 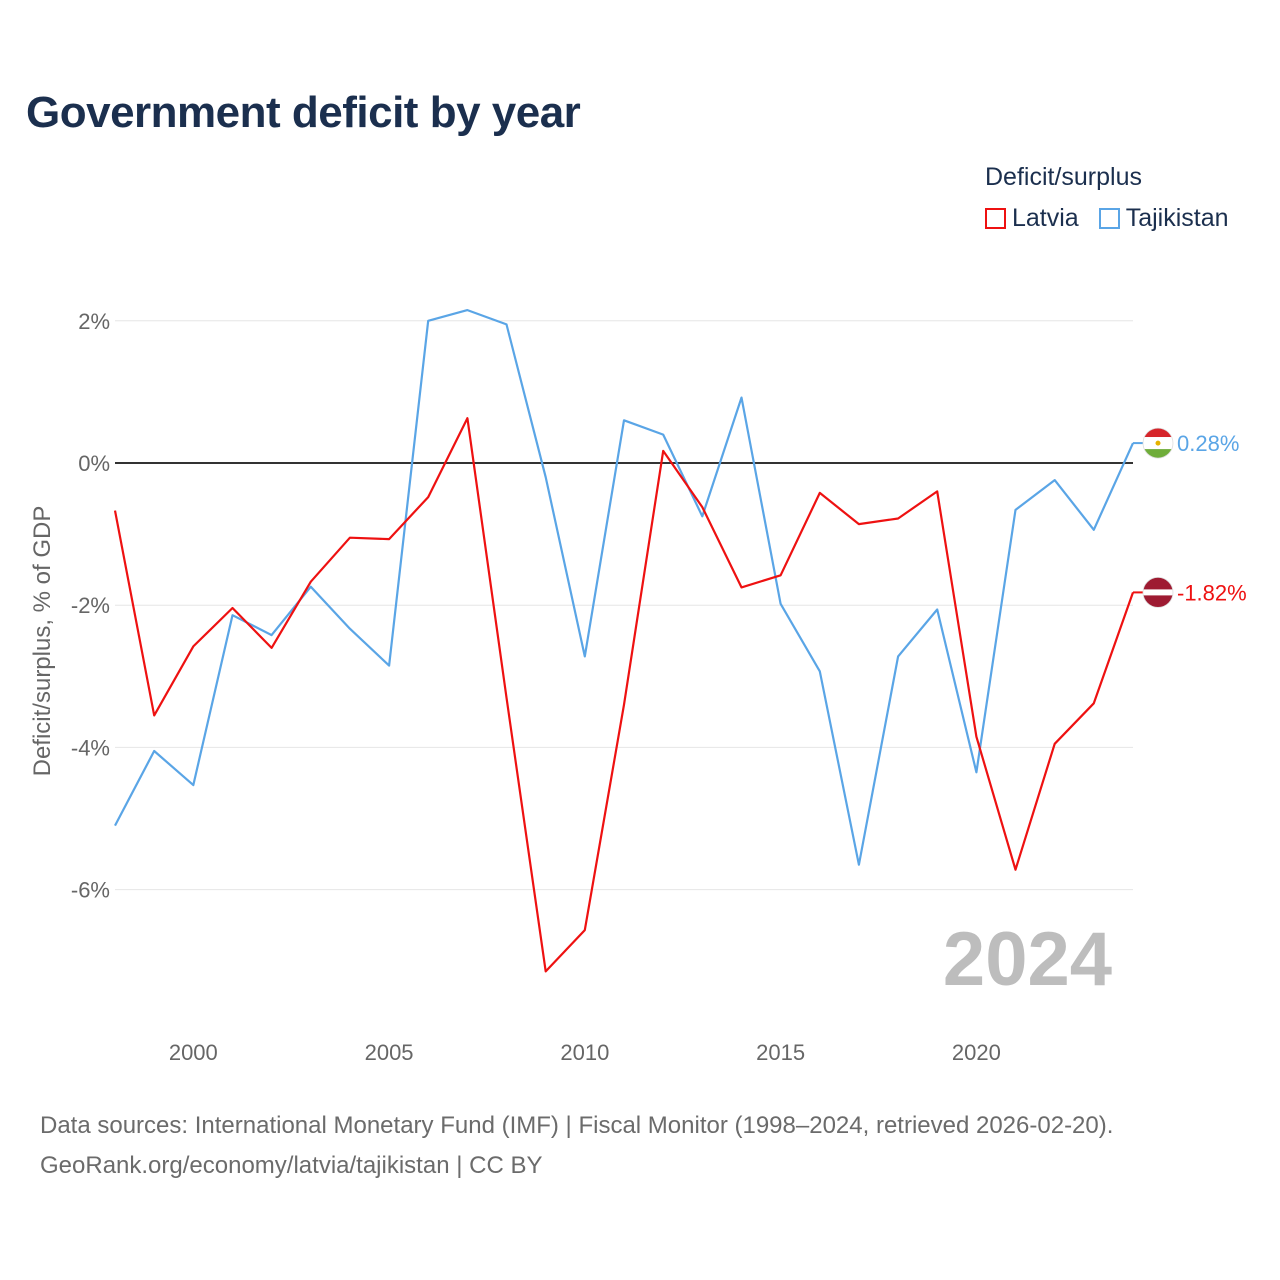 I want to click on legend-title: Deficit/surplus, so click(x=1063, y=177).